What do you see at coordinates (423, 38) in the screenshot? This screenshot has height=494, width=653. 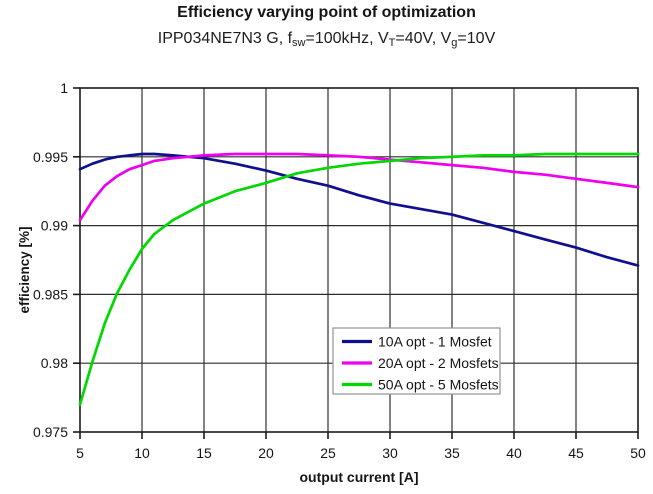 I see `subtitle-text: =40V, V` at bounding box center [423, 38].